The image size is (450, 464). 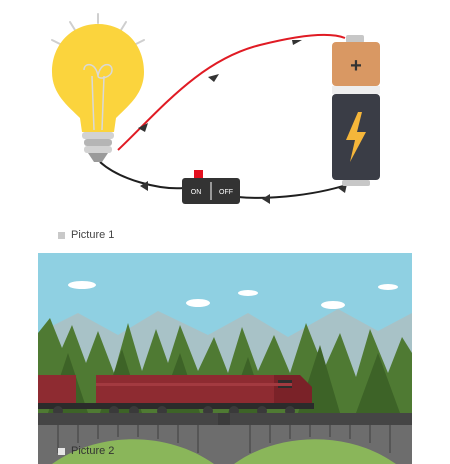 I want to click on clouds, so click(x=233, y=295).